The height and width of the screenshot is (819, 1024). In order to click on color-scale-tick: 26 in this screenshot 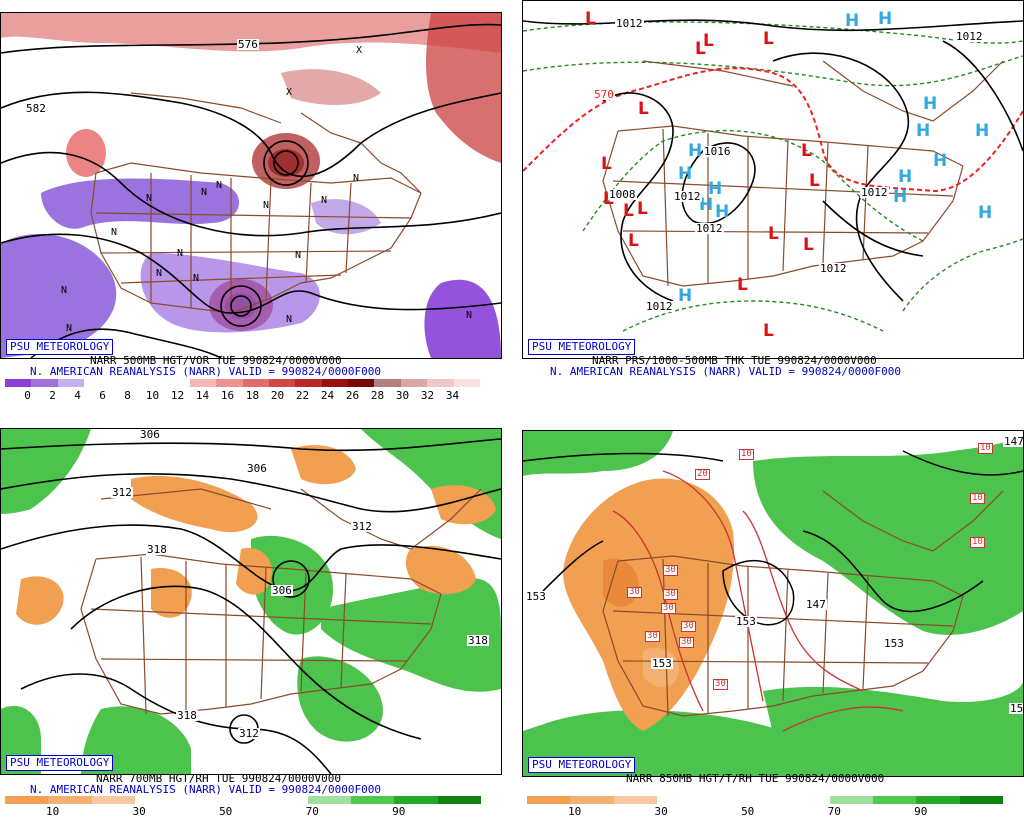, I will do `click(352, 395)`.